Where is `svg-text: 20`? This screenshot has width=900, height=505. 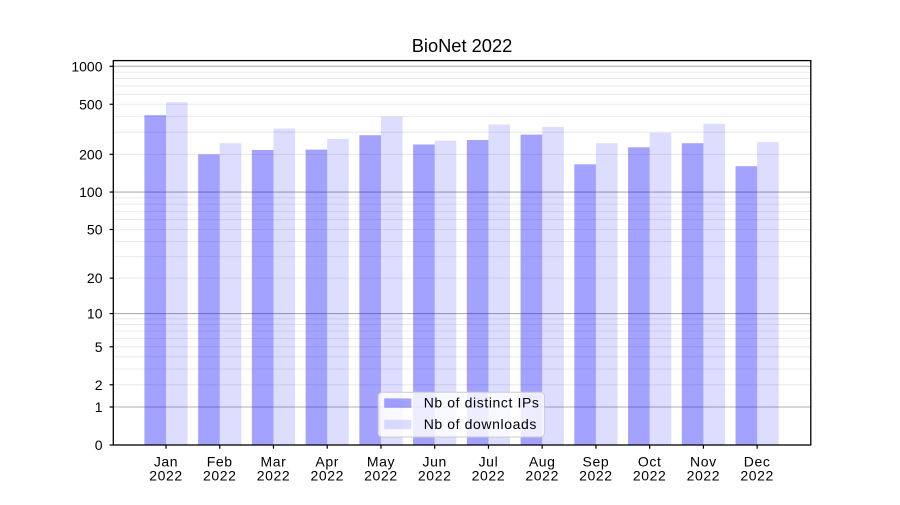
svg-text: 20 is located at coordinates (95, 278).